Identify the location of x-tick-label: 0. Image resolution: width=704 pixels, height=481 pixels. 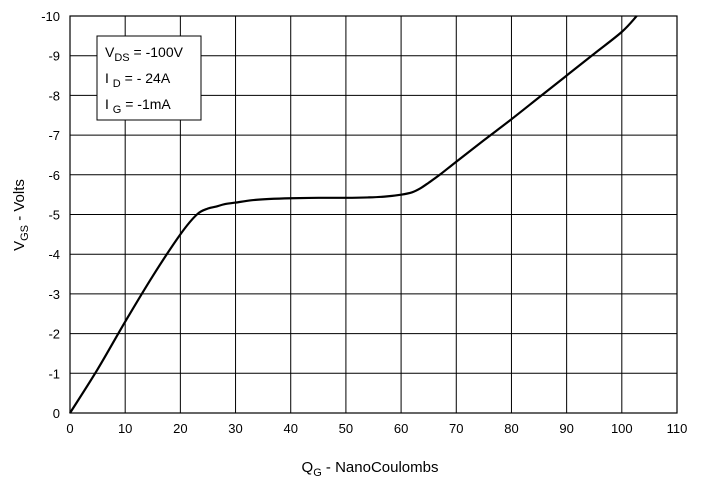
(69, 428).